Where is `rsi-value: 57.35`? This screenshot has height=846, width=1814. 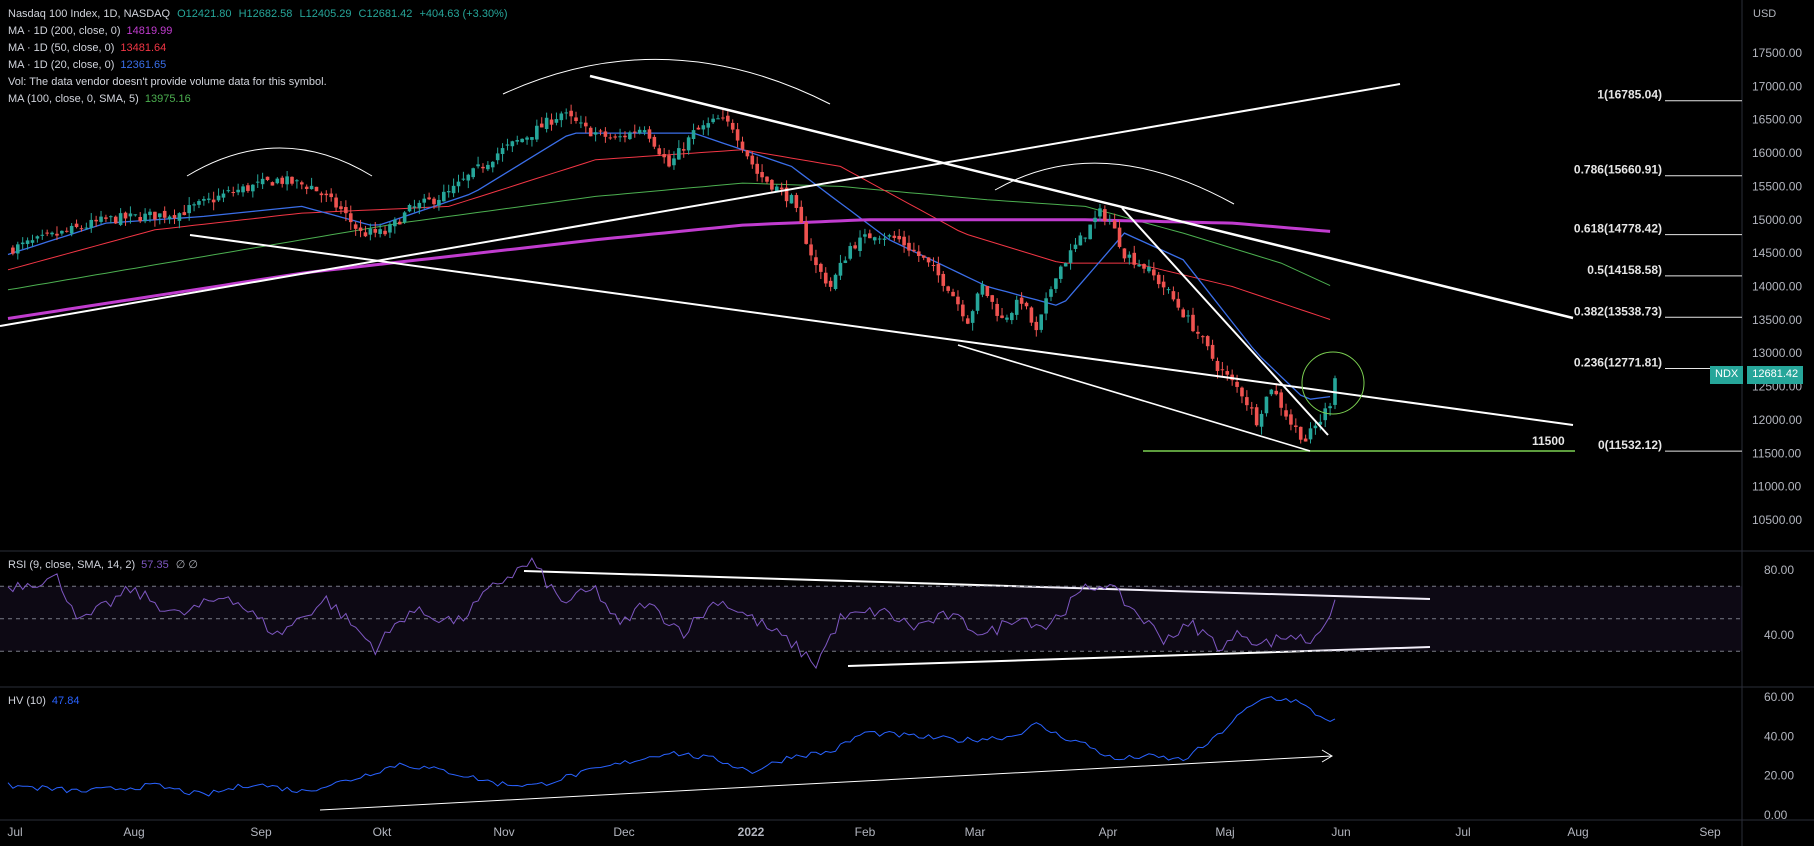 rsi-value: 57.35 is located at coordinates (155, 565).